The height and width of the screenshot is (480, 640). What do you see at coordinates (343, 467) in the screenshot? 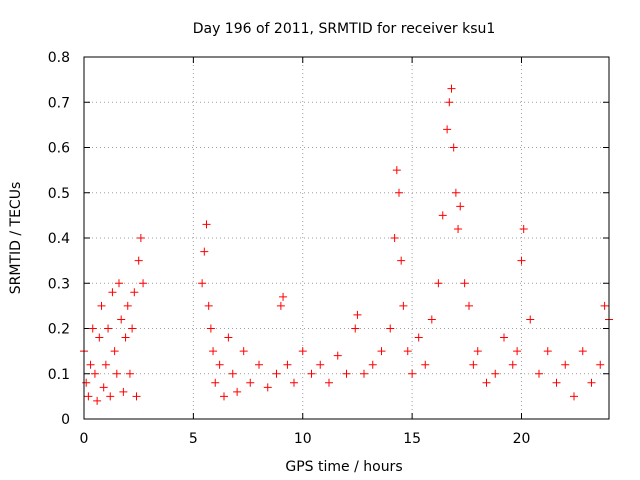
I see `x-axis-label: GPS time / hours` at bounding box center [343, 467].